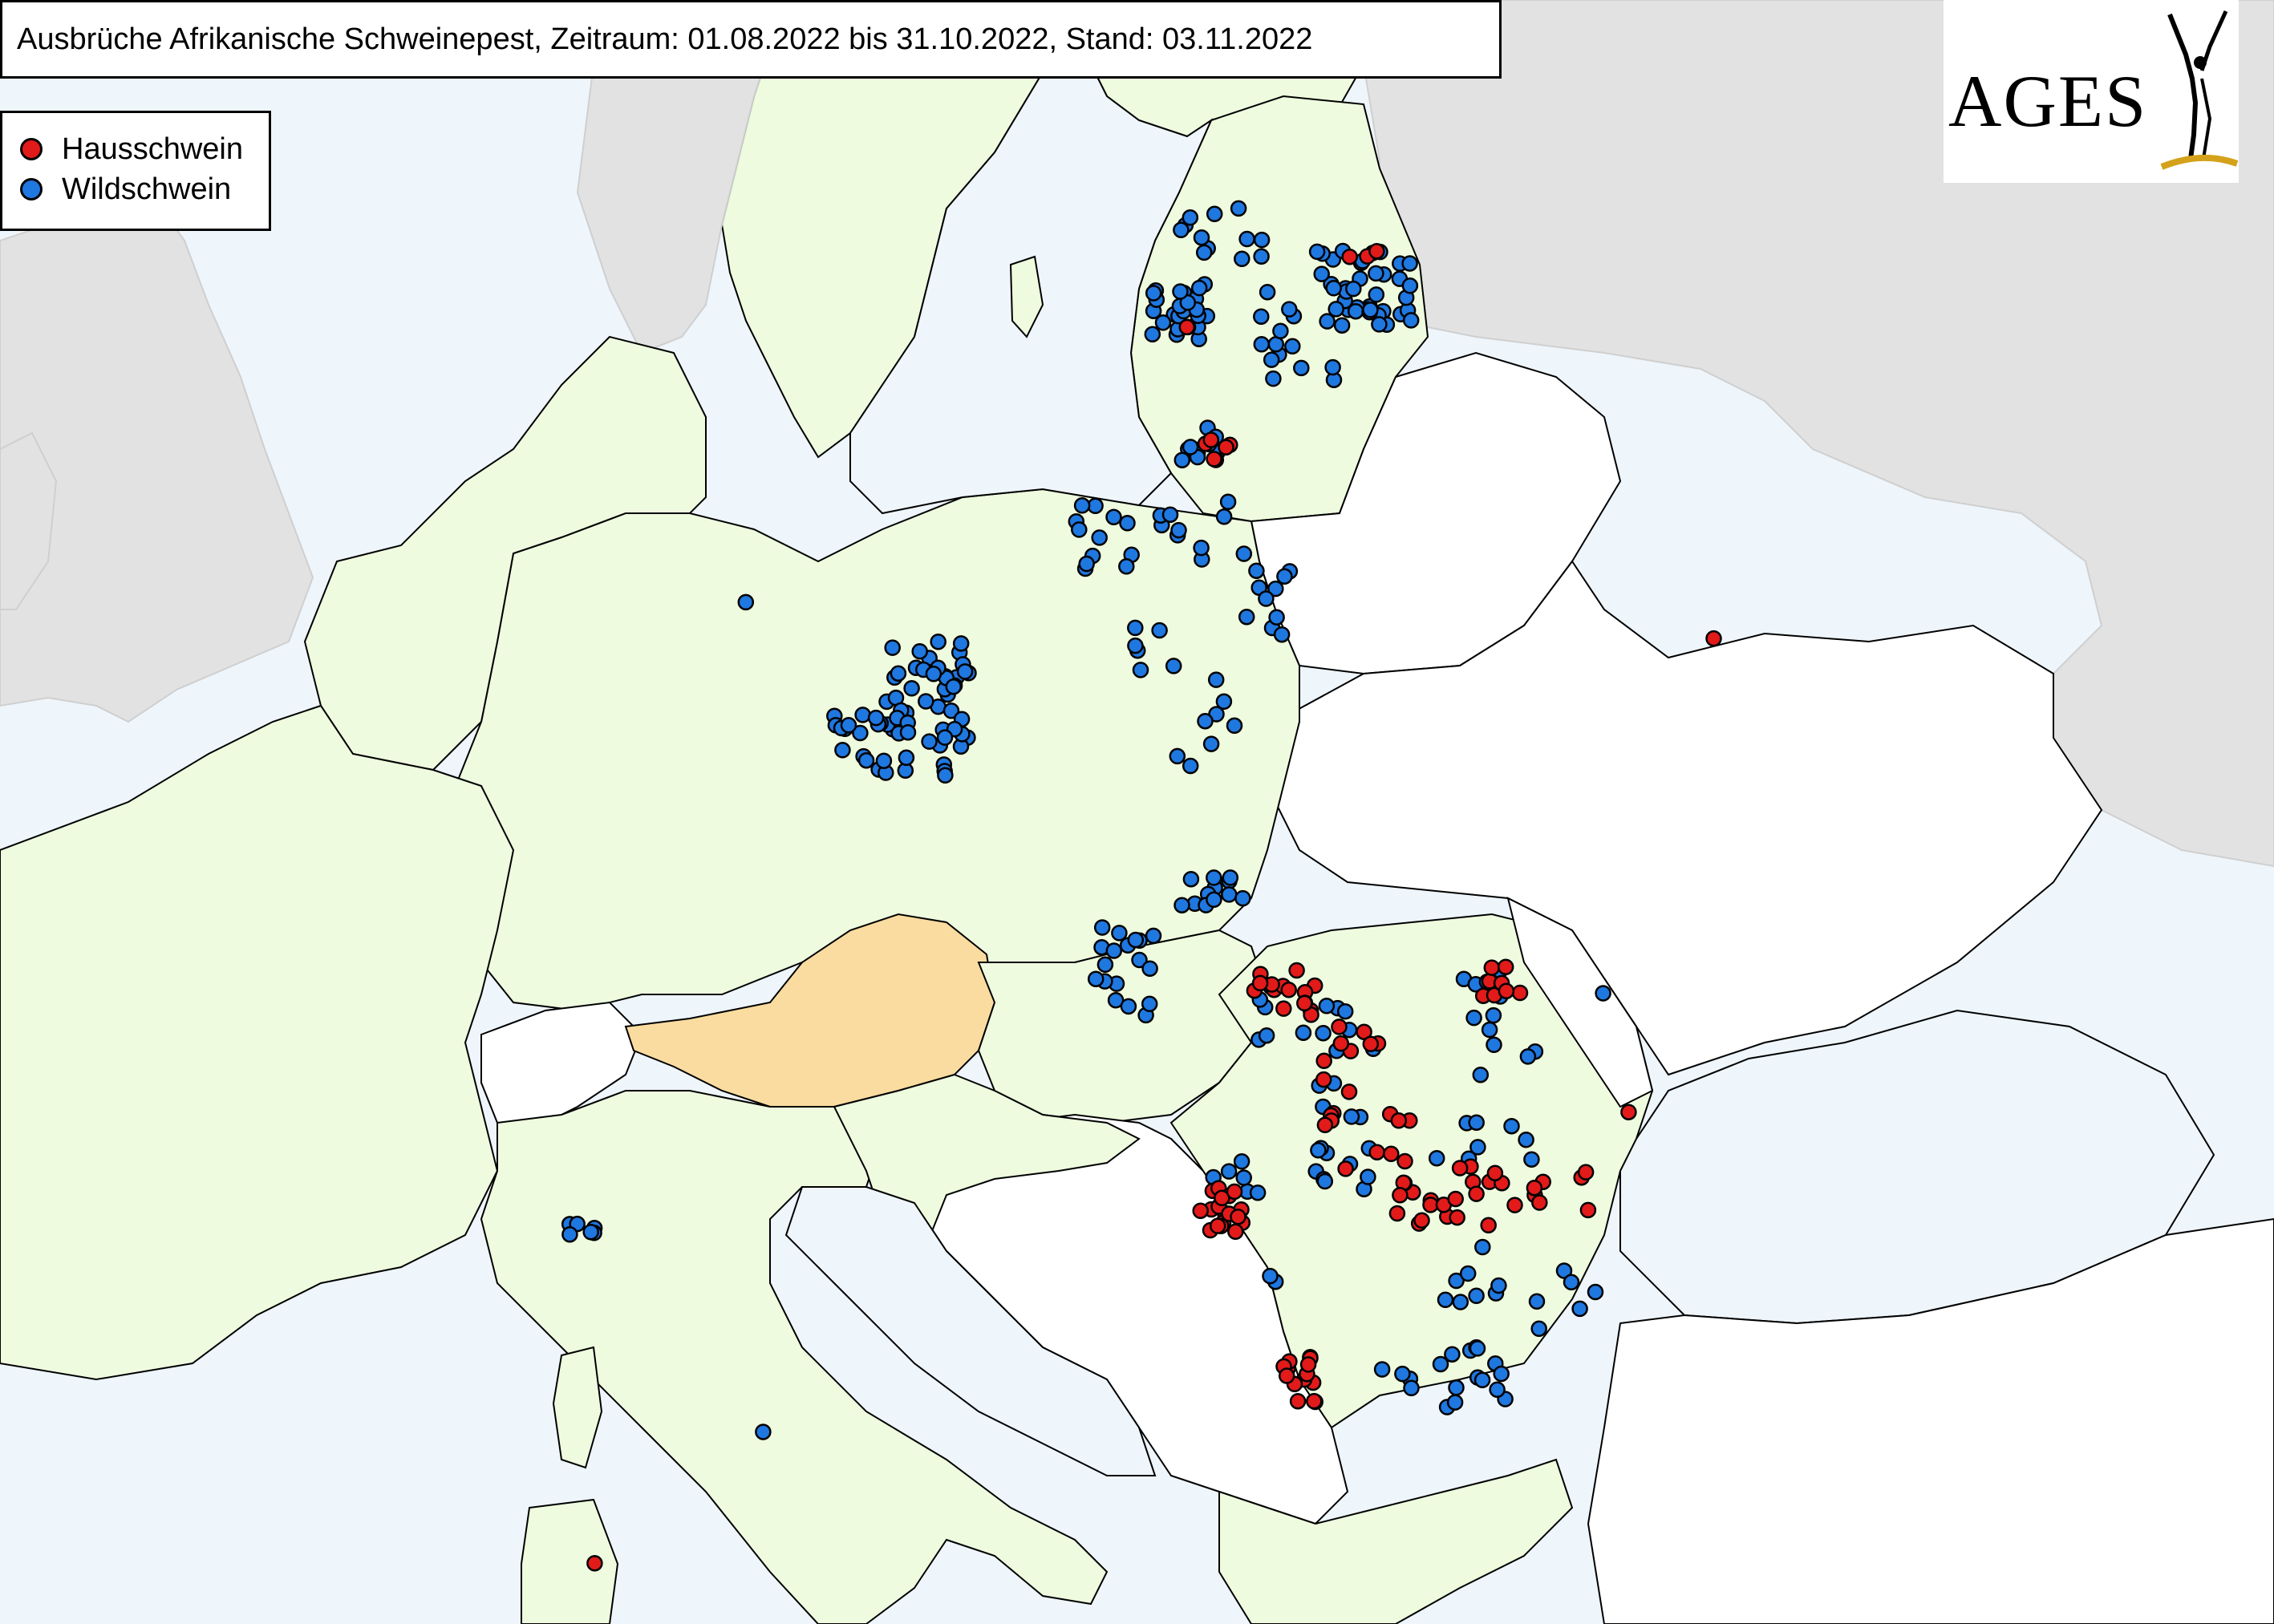 The height and width of the screenshot is (1624, 2274). I want to click on legend-label-wild: Wildschwein, so click(147, 189).